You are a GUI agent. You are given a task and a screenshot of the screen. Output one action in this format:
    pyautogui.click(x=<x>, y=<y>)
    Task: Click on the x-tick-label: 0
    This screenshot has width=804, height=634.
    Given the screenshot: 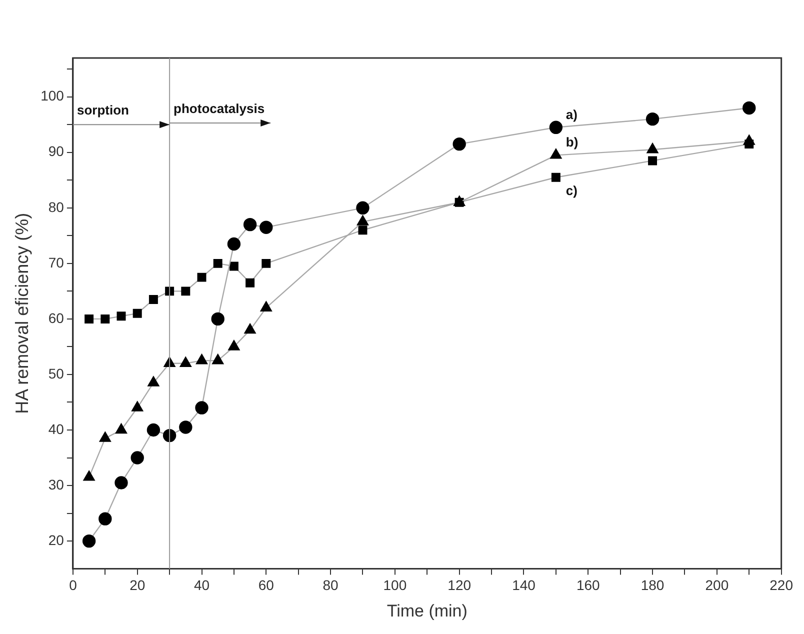 What is the action you would take?
    pyautogui.click(x=73, y=585)
    